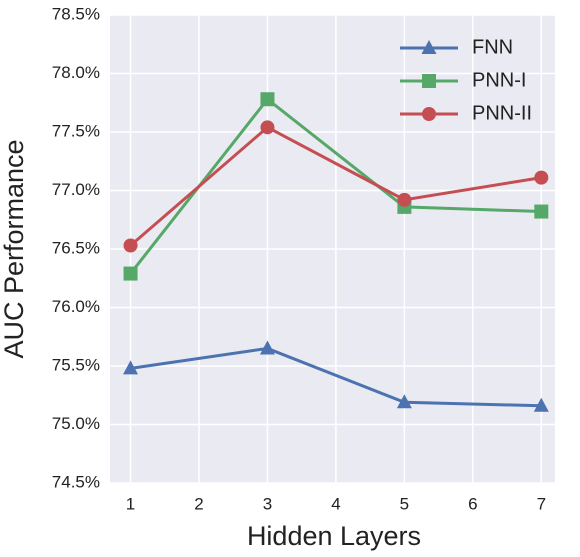  I want to click on y-tick-label: 76.0%, so click(76, 306).